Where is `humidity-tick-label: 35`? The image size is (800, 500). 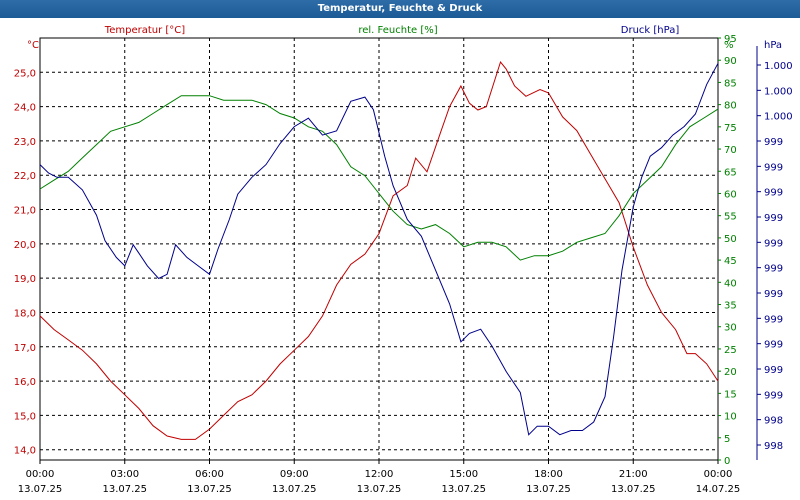
humidity-tick-label: 35 is located at coordinates (730, 306).